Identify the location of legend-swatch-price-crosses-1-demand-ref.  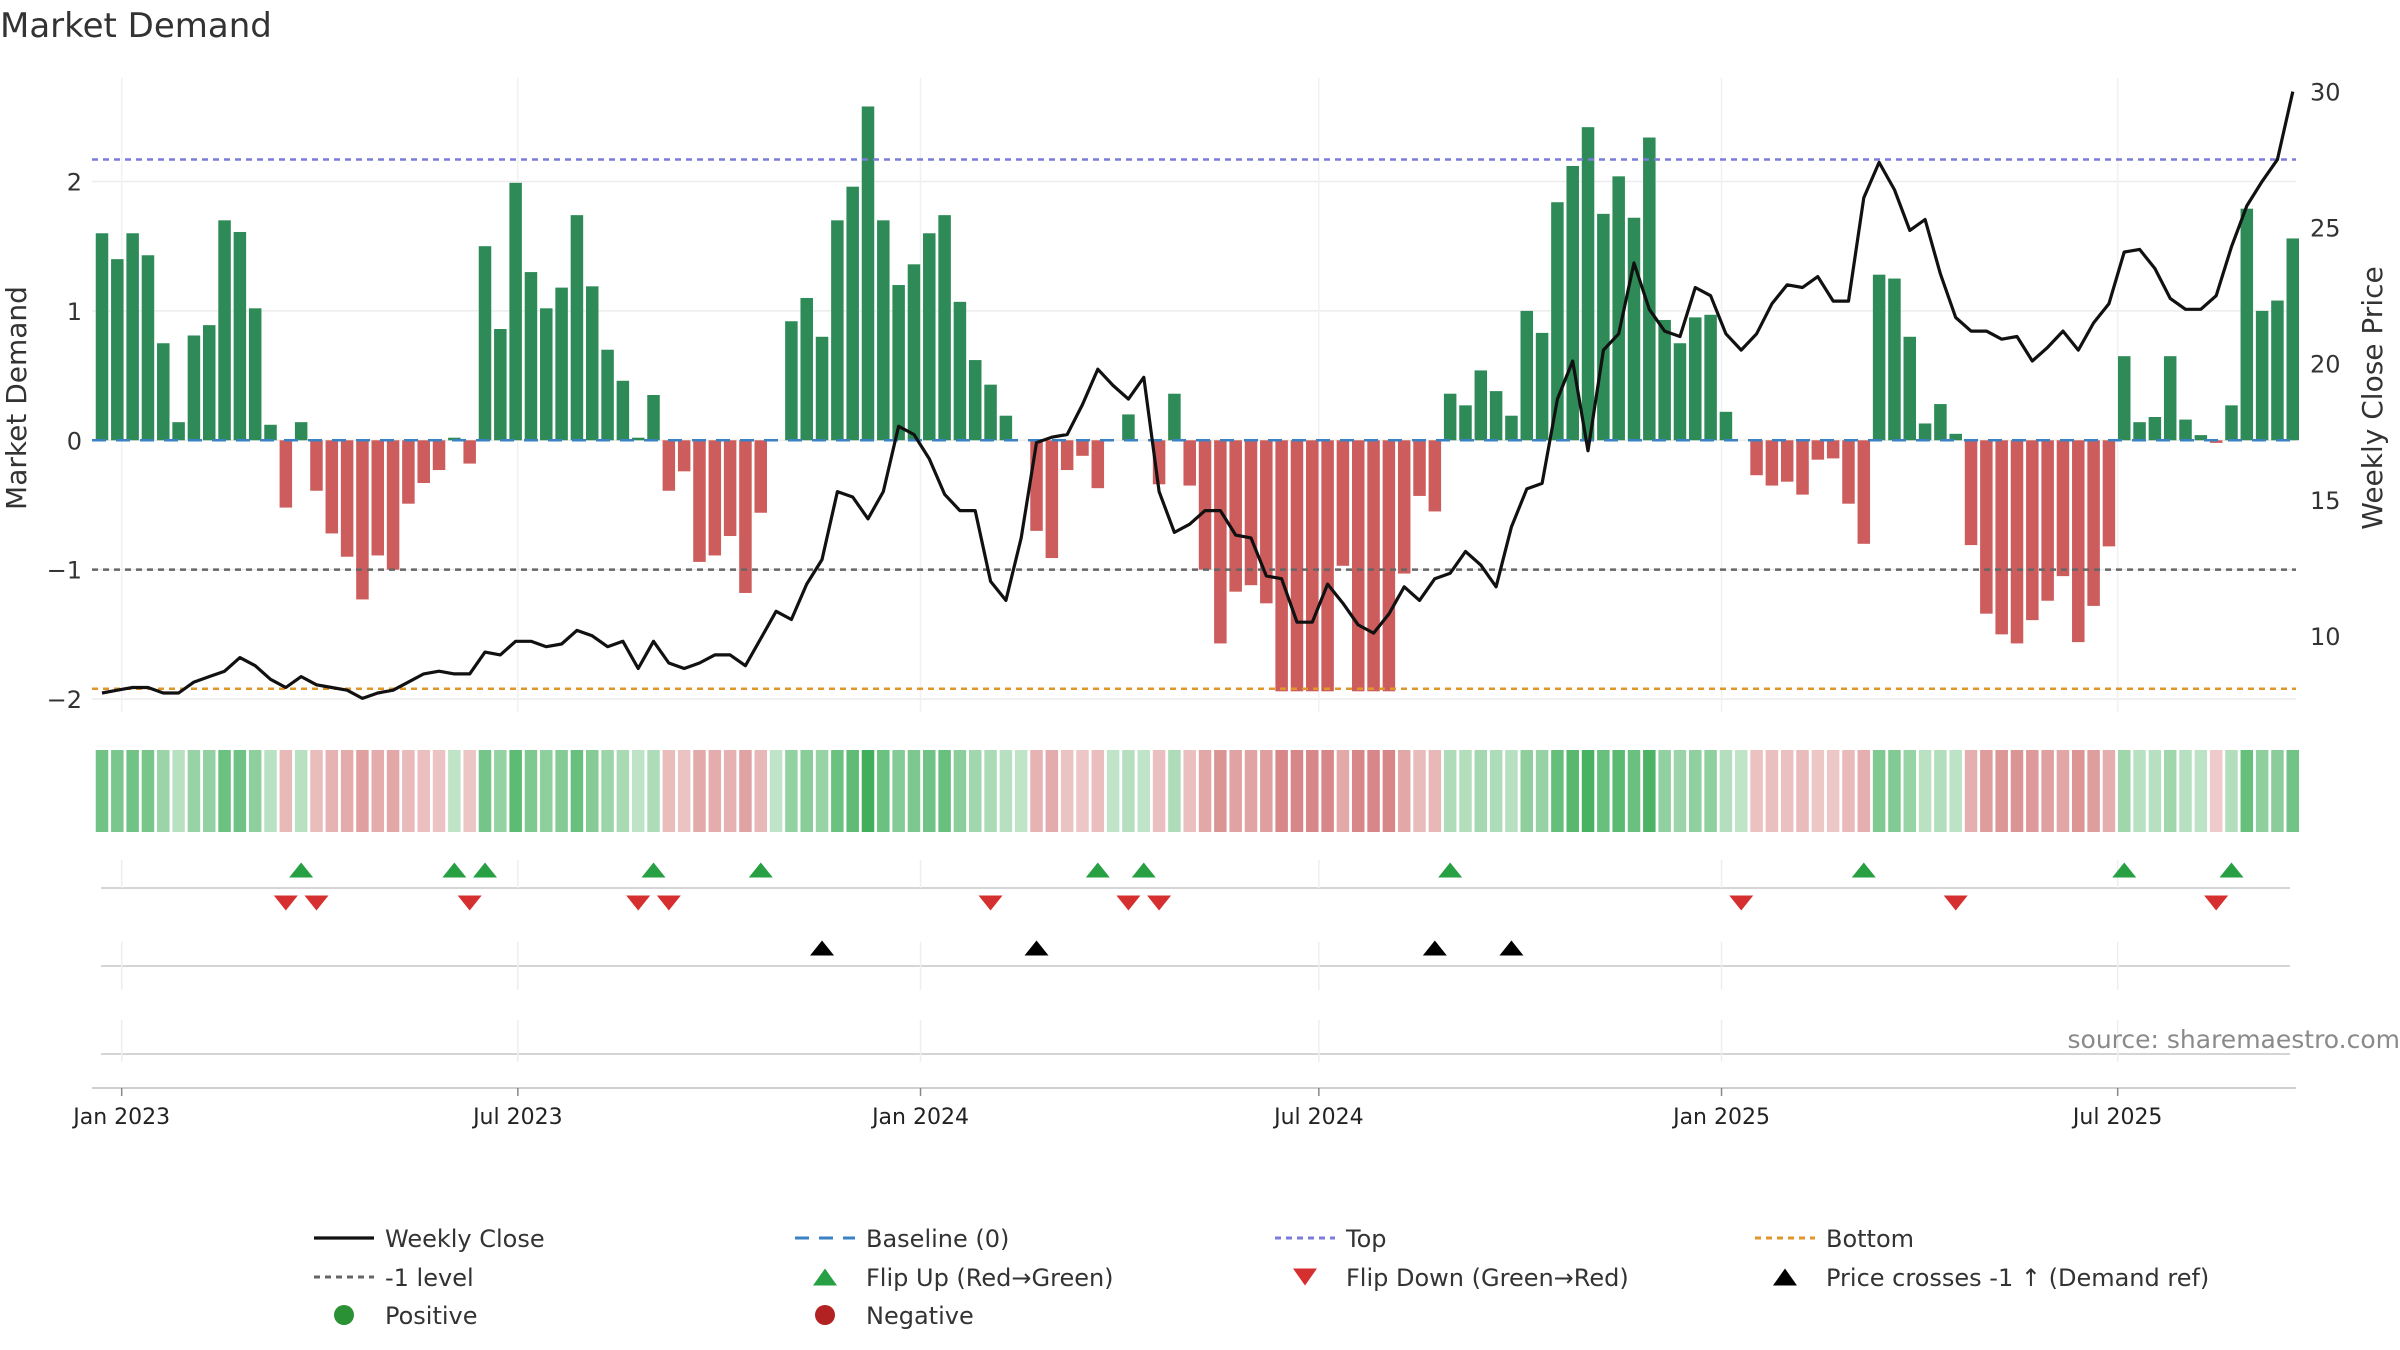
(1785, 1277).